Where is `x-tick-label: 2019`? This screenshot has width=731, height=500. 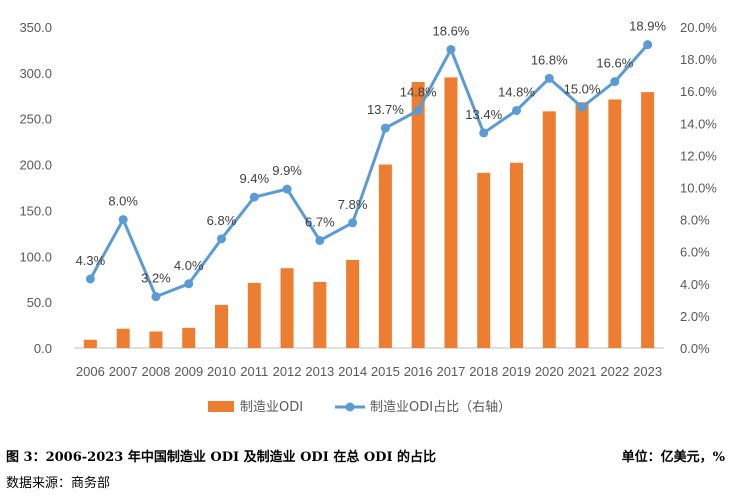 x-tick-label: 2019 is located at coordinates (516, 371).